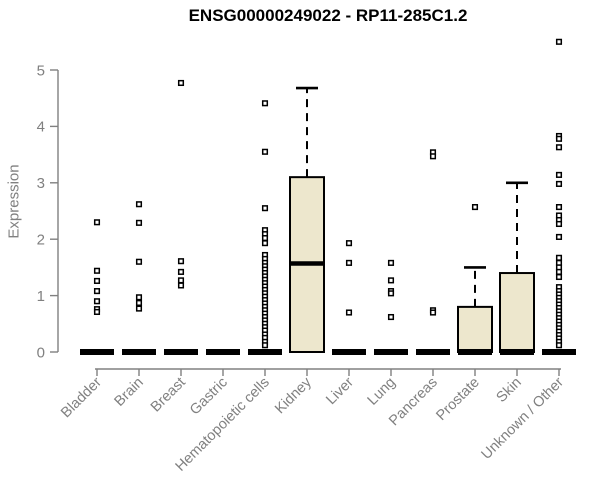 The width and height of the screenshot is (600, 500). I want to click on x-tick-label: Brain, so click(129, 392).